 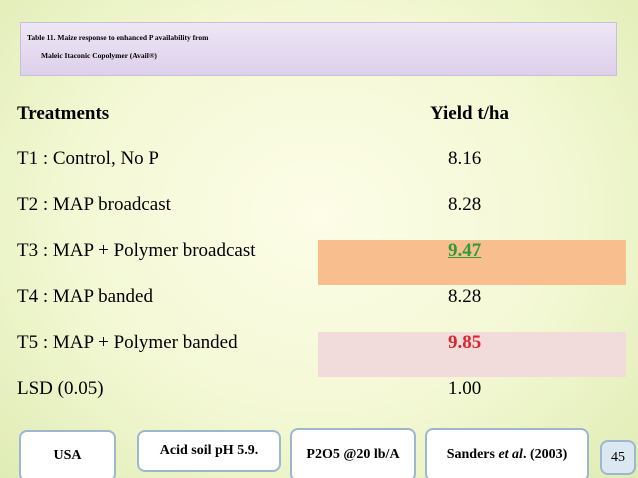 What do you see at coordinates (465, 250) in the screenshot?
I see `yield-cell: 9.47` at bounding box center [465, 250].